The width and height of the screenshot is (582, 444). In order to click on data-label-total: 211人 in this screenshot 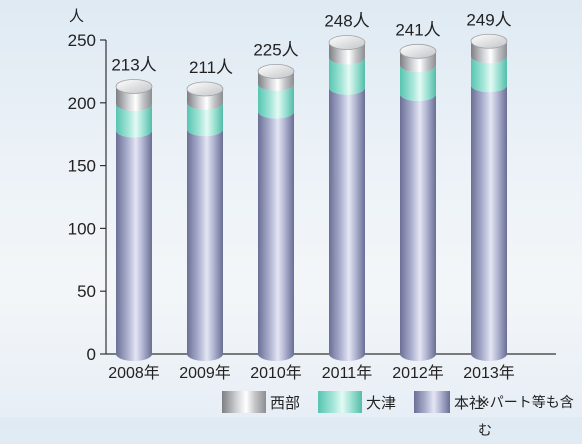, I will do `click(211, 67)`.